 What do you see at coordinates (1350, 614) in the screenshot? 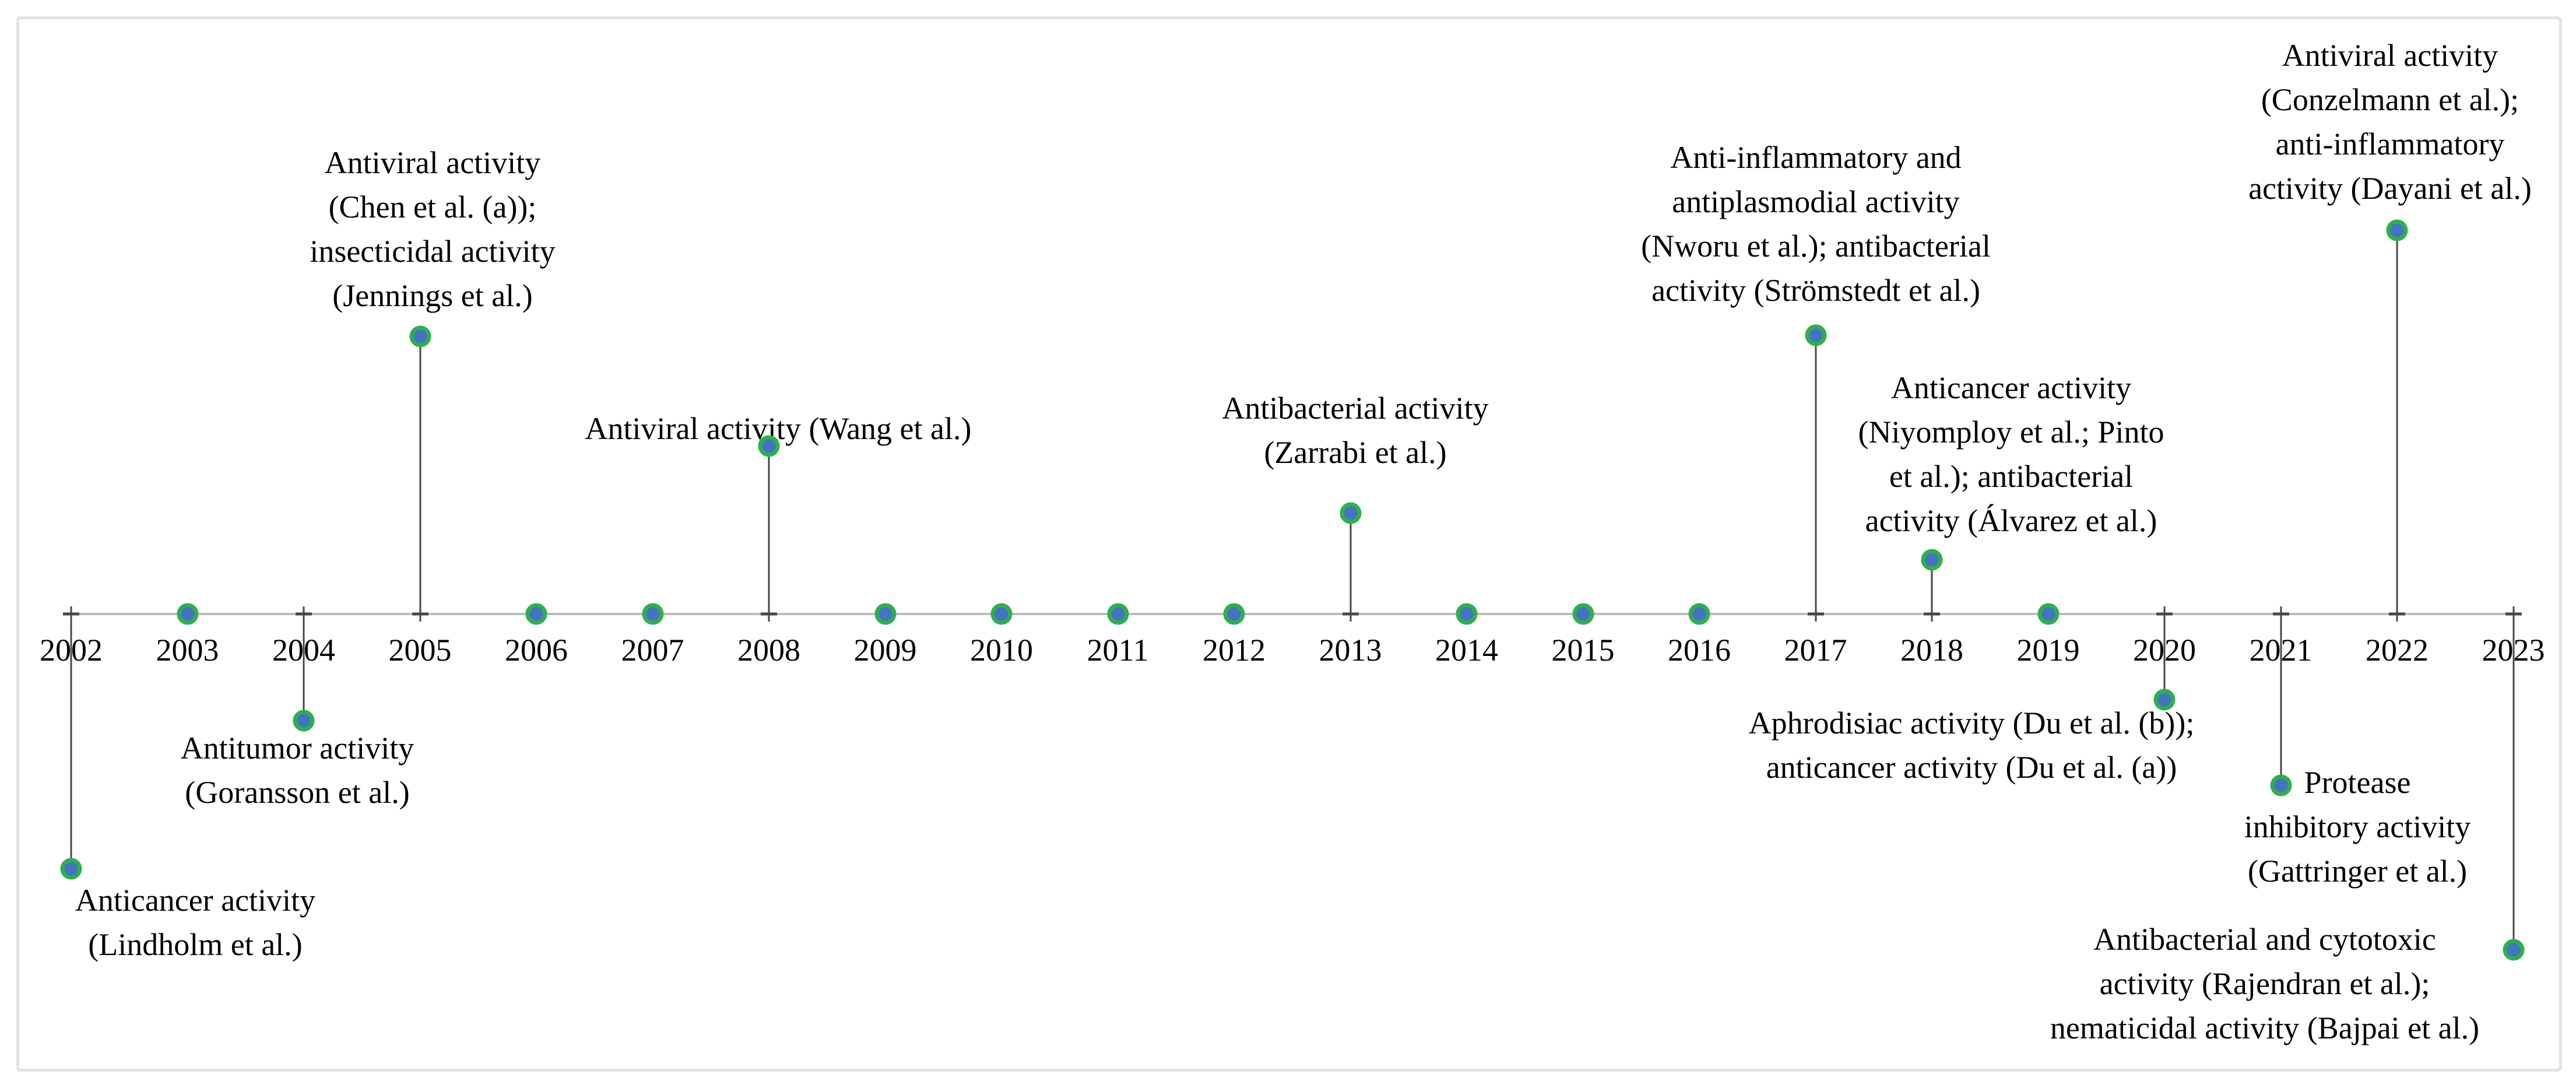
I see `axis-tick-2013` at bounding box center [1350, 614].